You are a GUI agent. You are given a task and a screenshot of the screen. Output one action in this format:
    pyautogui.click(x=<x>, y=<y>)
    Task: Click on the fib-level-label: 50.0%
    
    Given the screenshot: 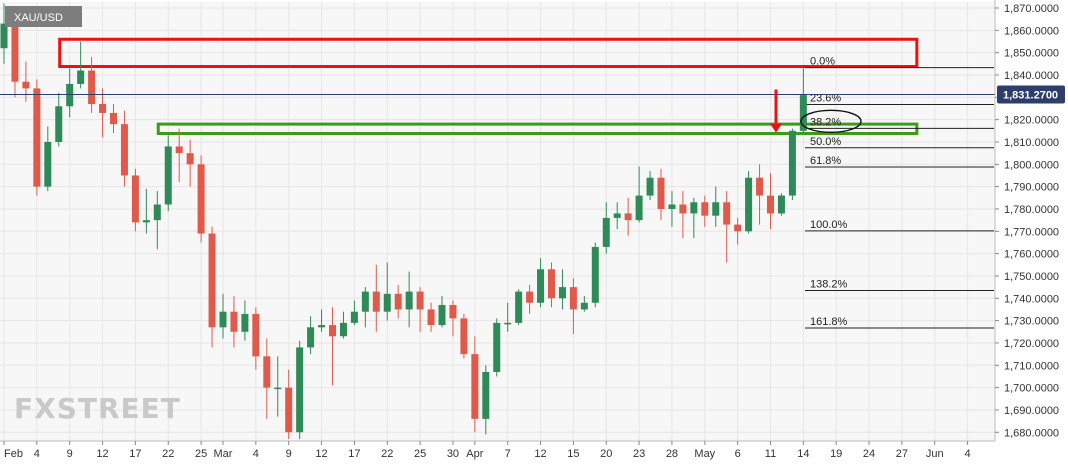 What is the action you would take?
    pyautogui.click(x=825, y=142)
    